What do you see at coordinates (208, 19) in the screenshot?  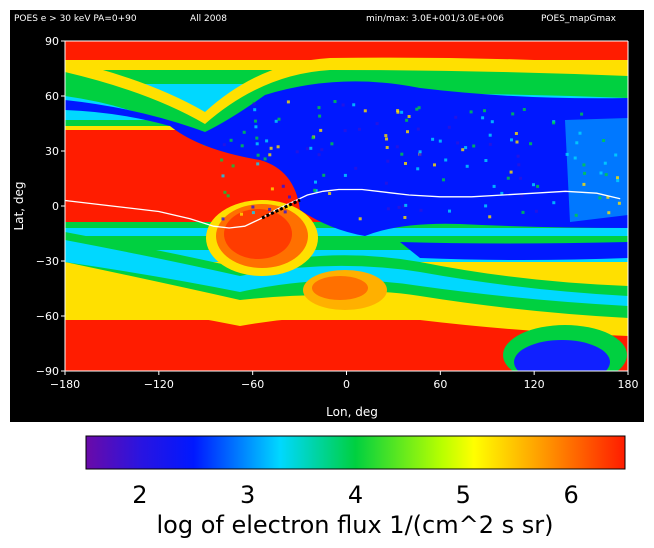 I see `header-period: All 2008` at bounding box center [208, 19].